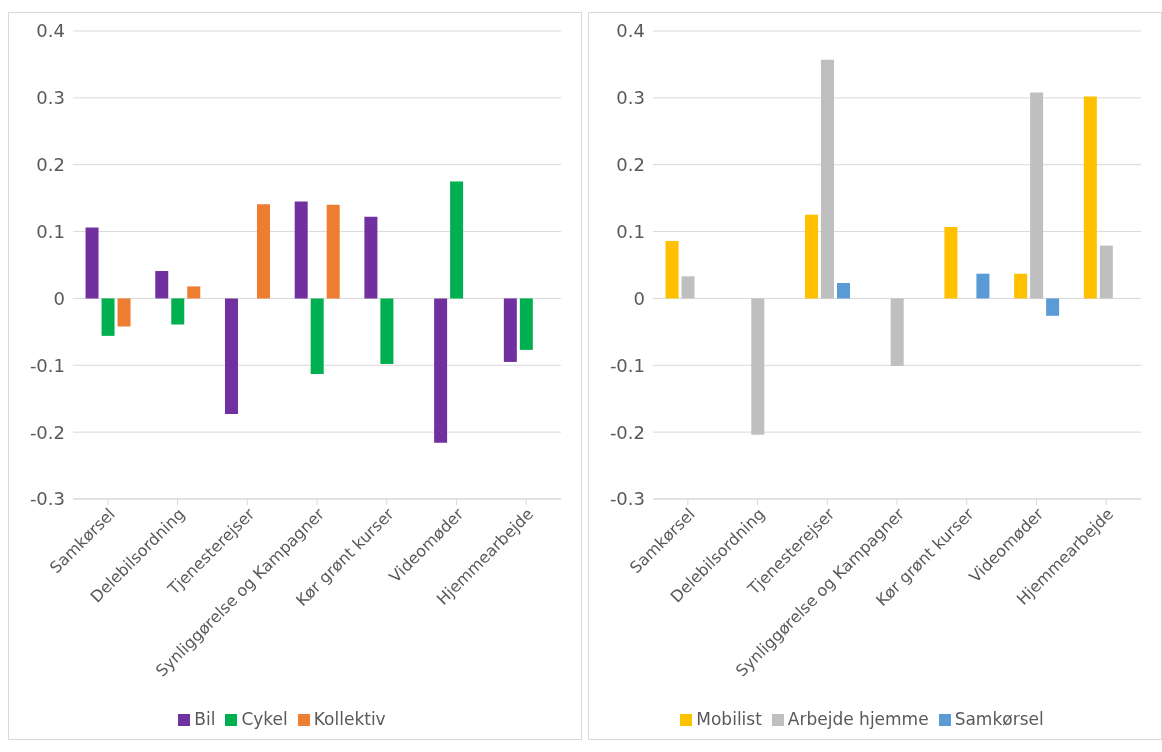 The width and height of the screenshot is (1162, 752). Describe the element at coordinates (729, 719) in the screenshot. I see `legend-label: Mobilist` at that location.